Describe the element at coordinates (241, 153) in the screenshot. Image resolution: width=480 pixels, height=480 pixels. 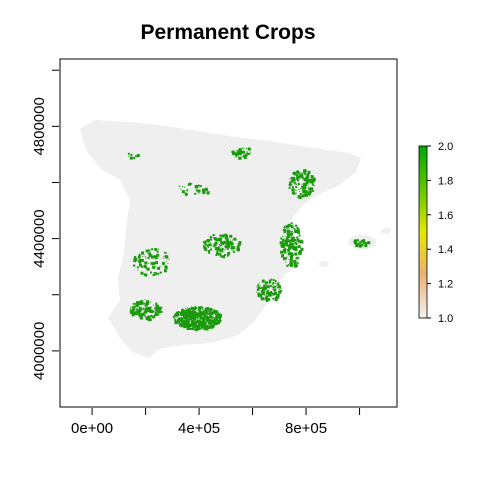
I see `crop-cluster-rioja-navarra` at that location.